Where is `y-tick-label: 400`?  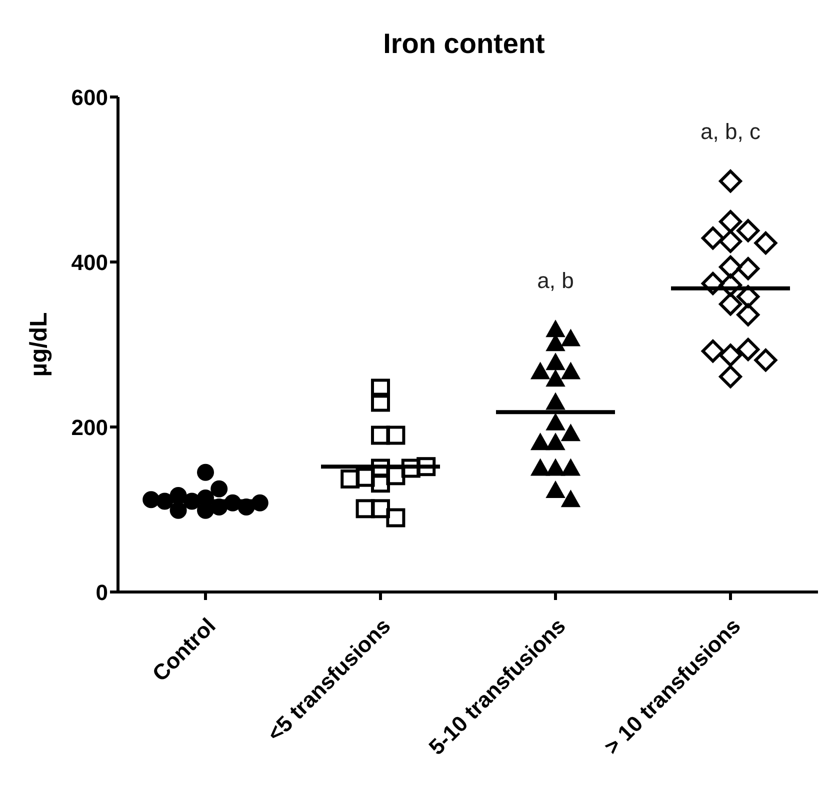
y-tick-label: 400 is located at coordinates (89, 262).